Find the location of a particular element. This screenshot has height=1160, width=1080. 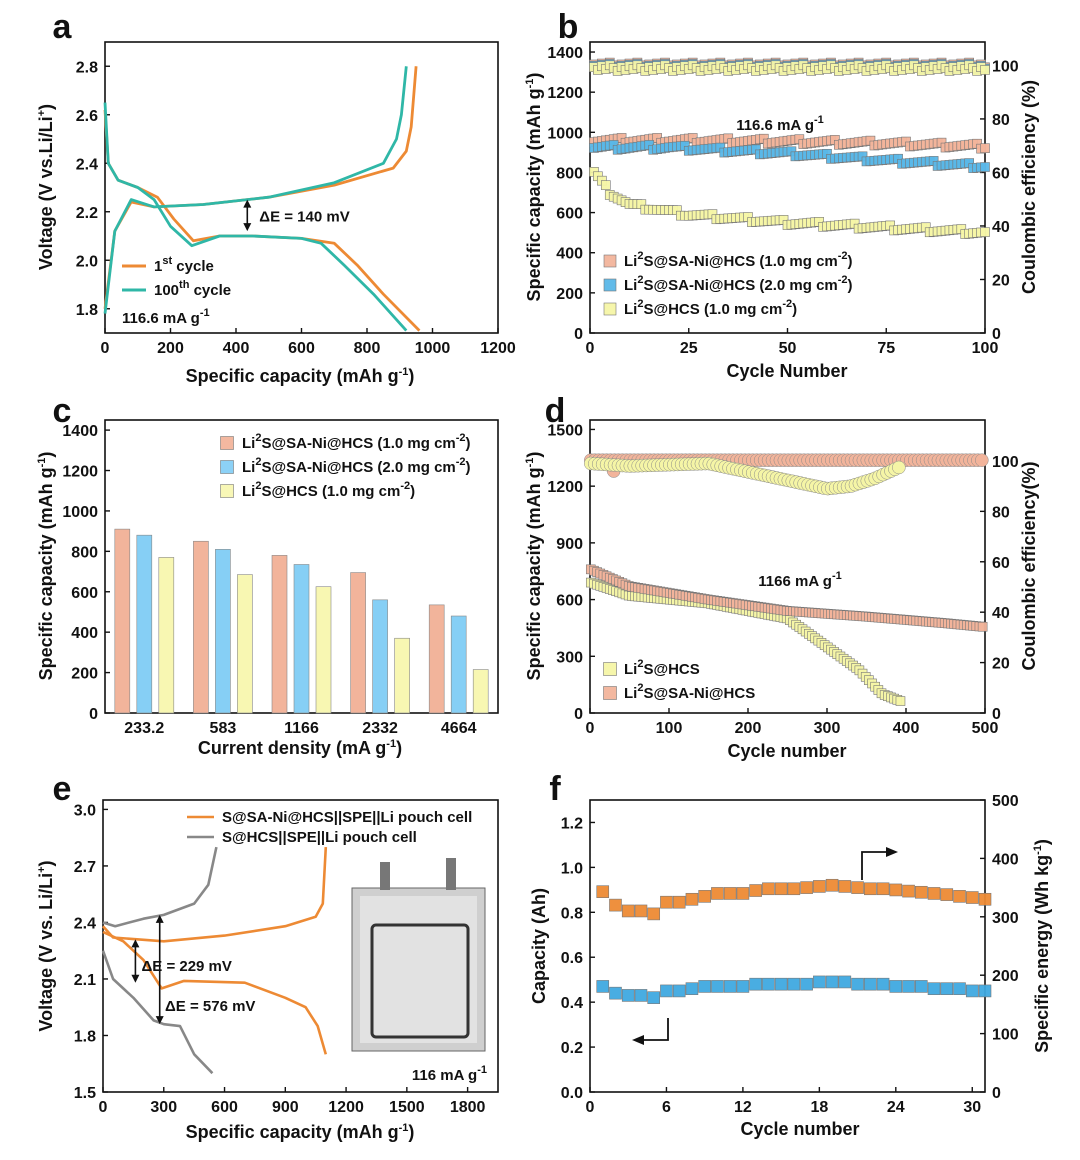

panel-a-delta-arrow-head-top is located at coordinates (247, 203).